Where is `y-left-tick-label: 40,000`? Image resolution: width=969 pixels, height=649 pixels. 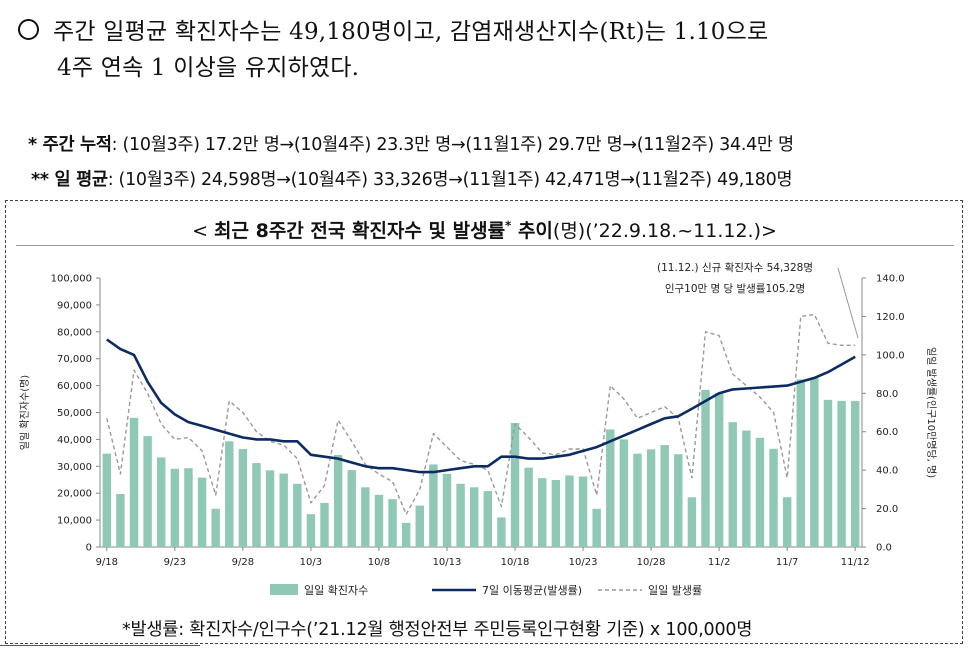
y-left-tick-label: 40,000 is located at coordinates (74, 440).